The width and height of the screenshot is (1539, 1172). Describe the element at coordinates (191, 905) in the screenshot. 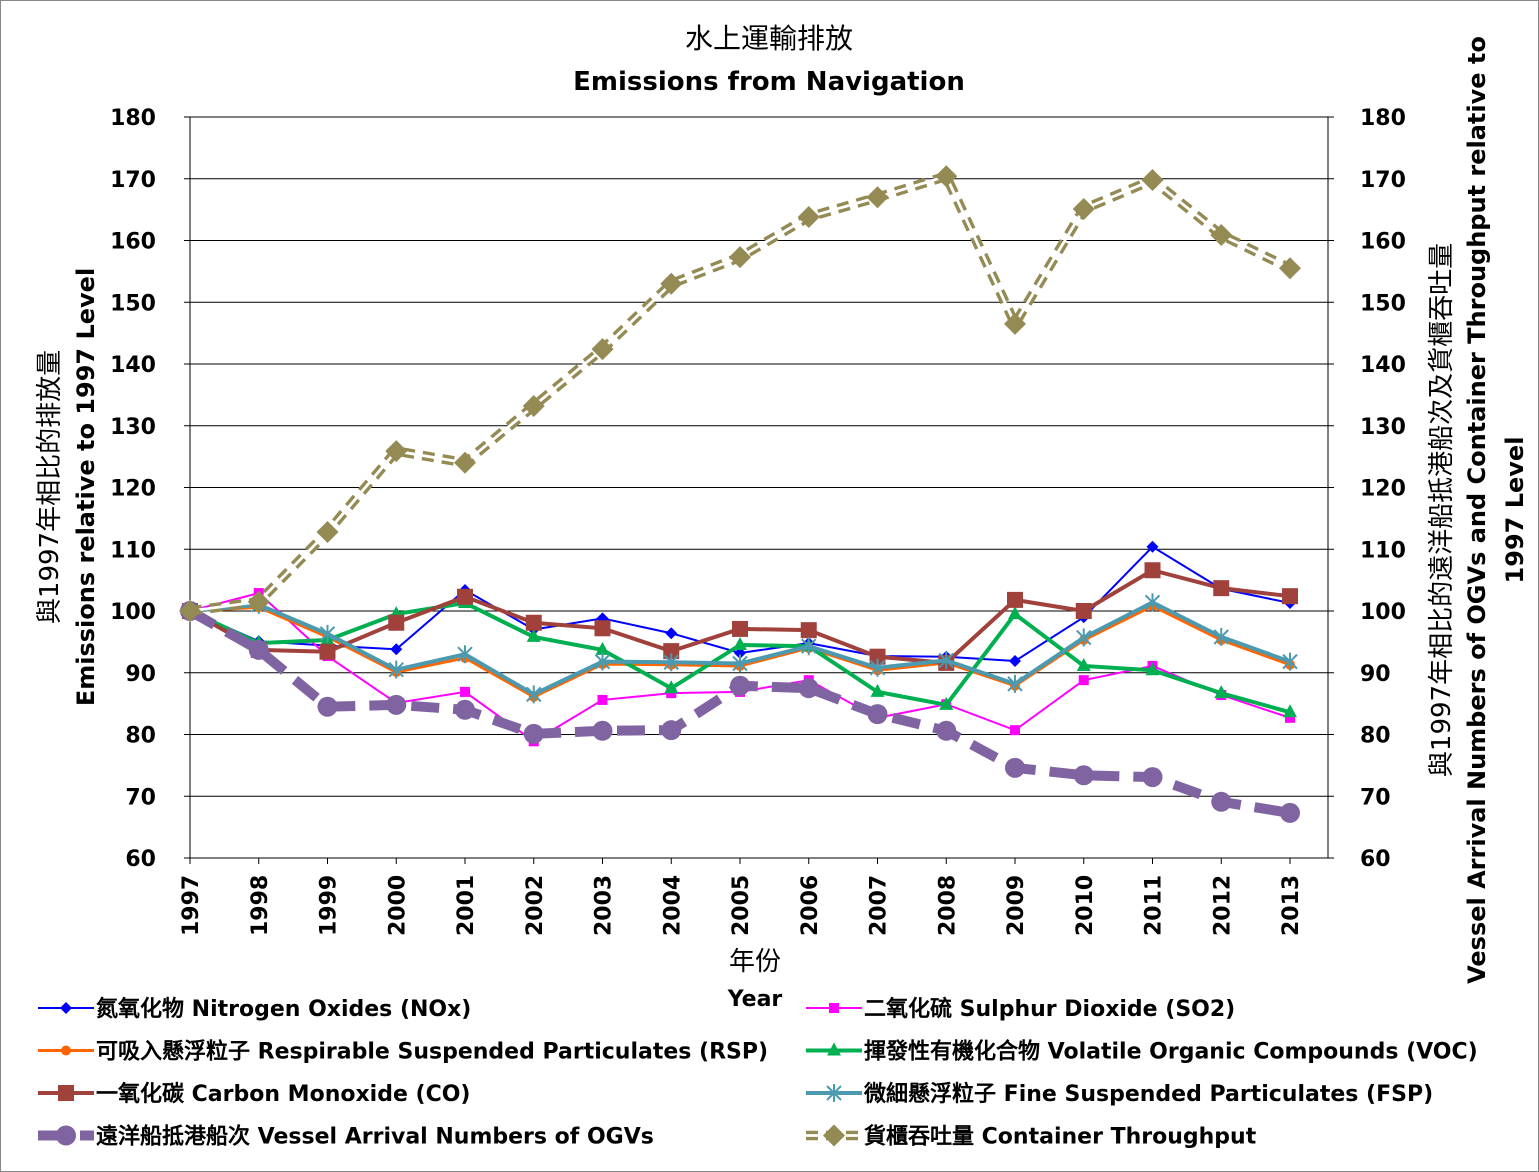

I see `x-tick-label: 1997` at that location.